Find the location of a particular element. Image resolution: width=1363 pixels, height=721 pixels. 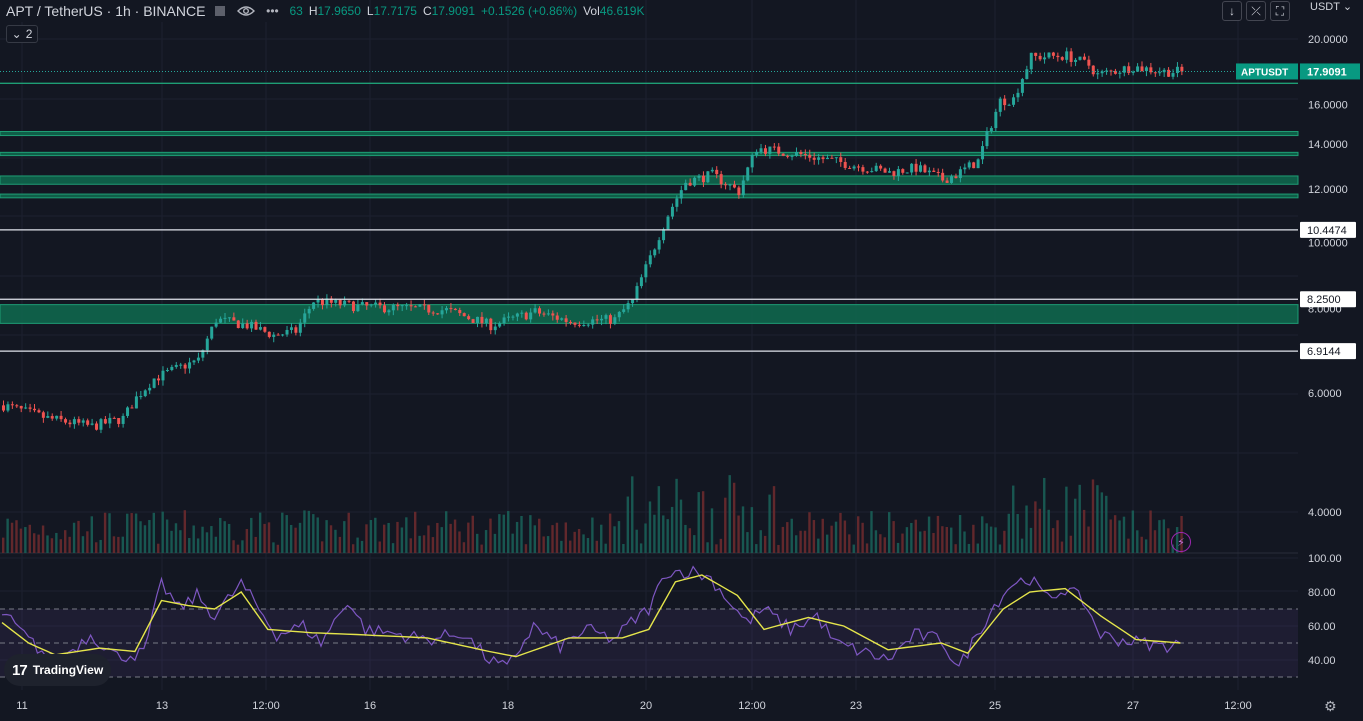

more-dots-icon: ••• is located at coordinates (272, 11).